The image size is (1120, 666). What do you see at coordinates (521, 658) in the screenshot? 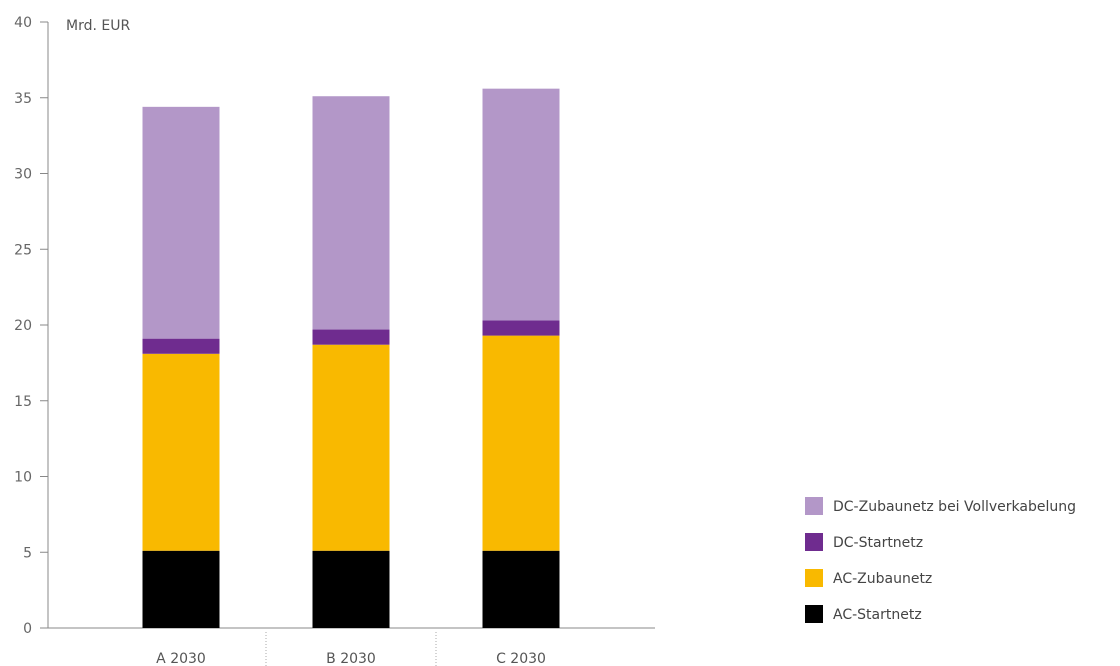
I see `x-tick-label: C 2030` at bounding box center [521, 658].